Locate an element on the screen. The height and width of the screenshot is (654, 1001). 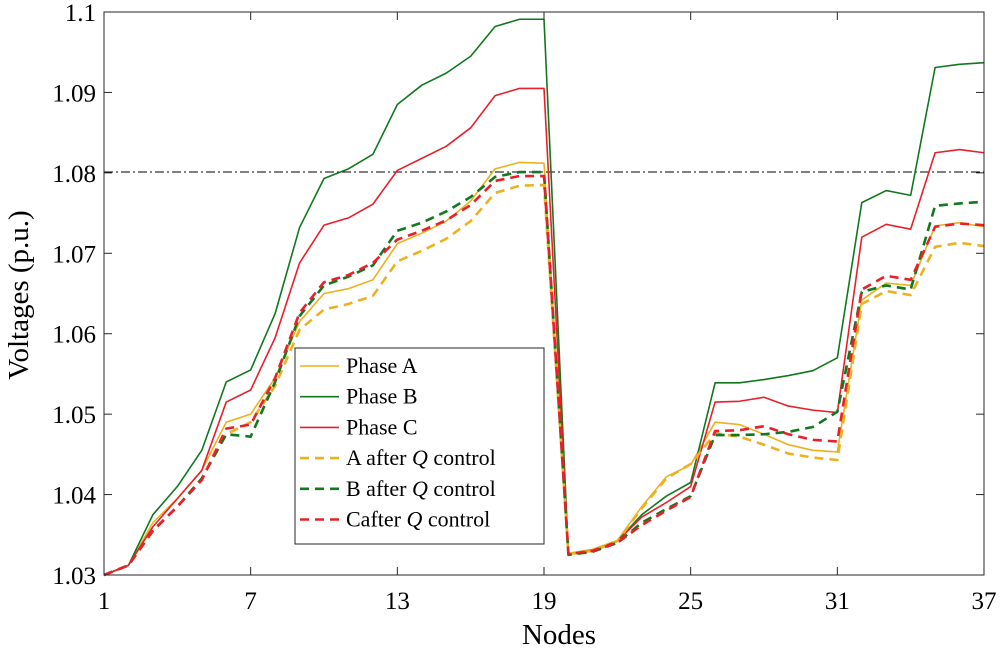
x-tick-label: 13 is located at coordinates (397, 601).